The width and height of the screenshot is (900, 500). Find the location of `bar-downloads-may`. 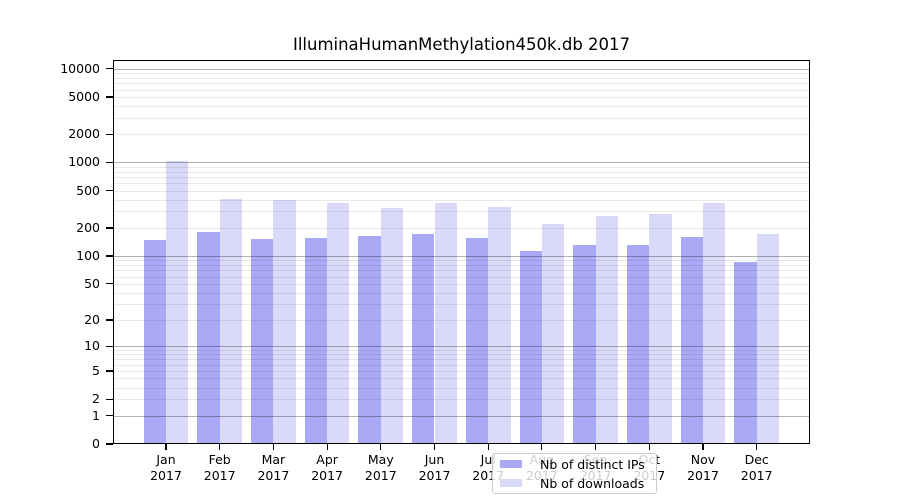

bar-downloads-may is located at coordinates (392, 326).